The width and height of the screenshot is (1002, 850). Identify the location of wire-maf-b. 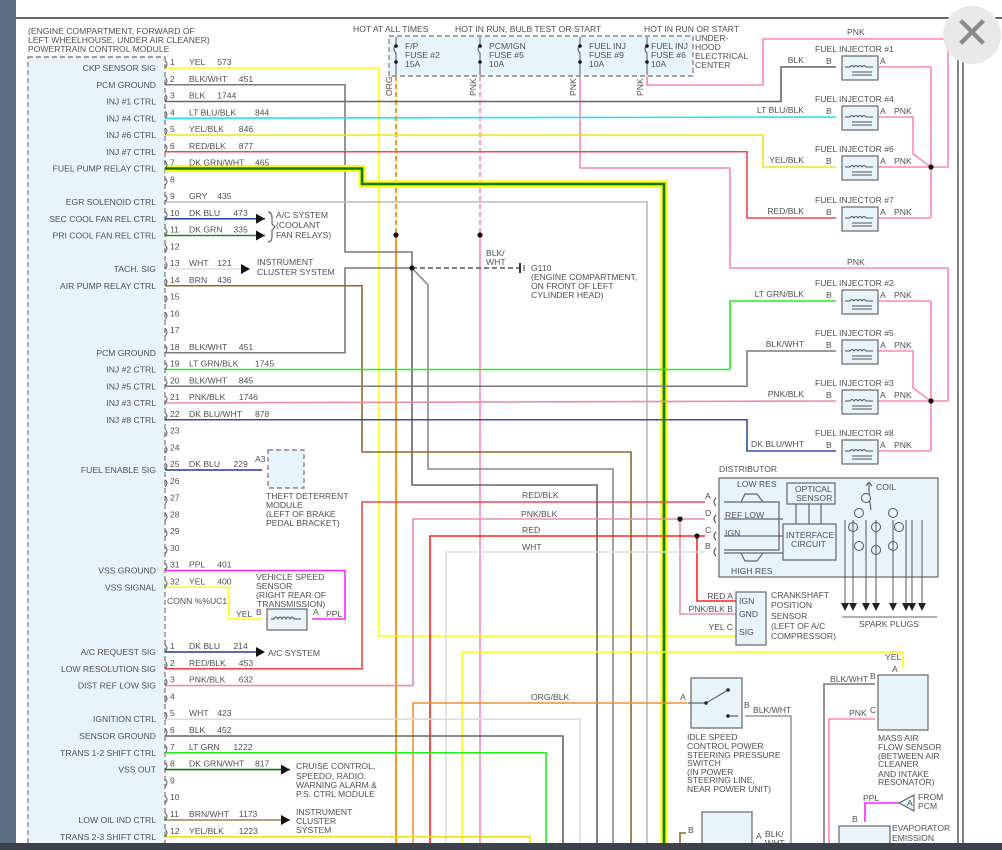
(849, 766).